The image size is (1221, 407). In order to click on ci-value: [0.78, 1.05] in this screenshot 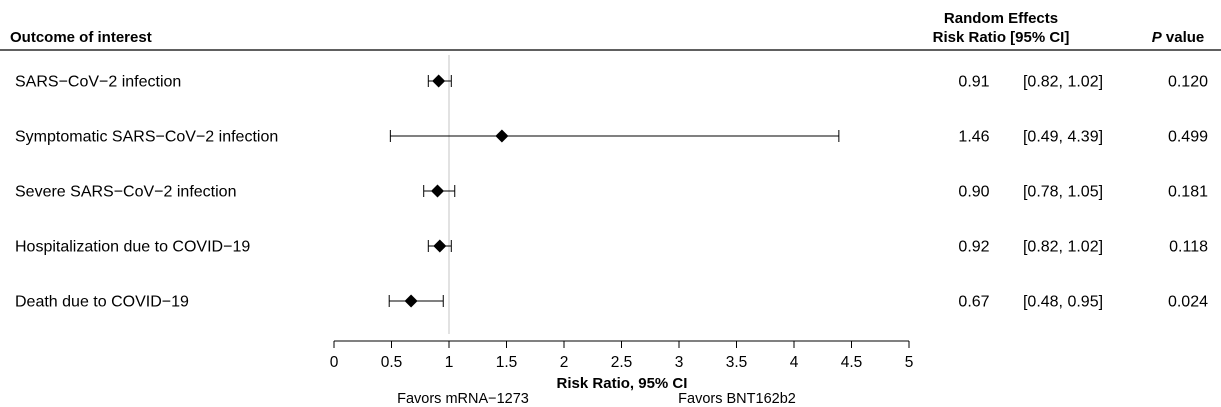, I will do `click(1063, 192)`.